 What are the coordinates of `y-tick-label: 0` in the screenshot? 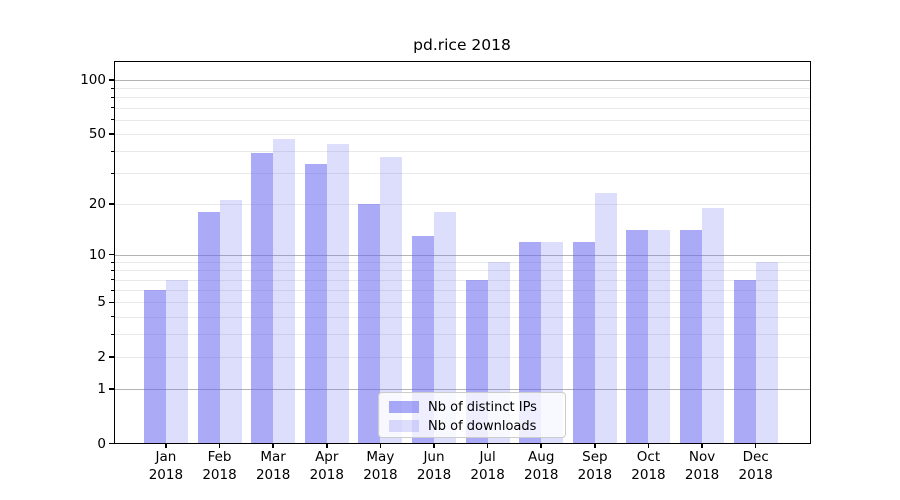 It's located at (101, 443).